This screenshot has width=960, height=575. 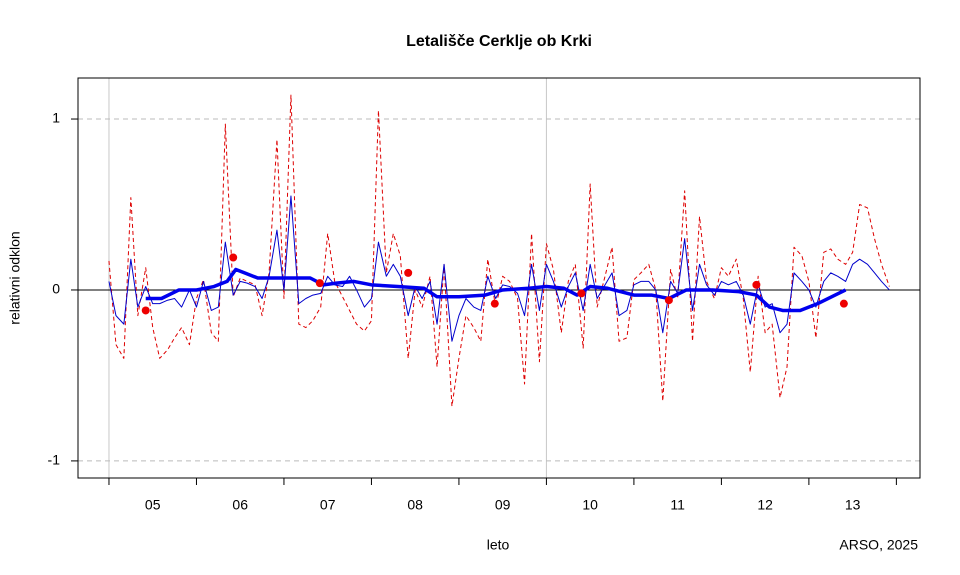 What do you see at coordinates (328, 505) in the screenshot?
I see `x-tick-label: 07` at bounding box center [328, 505].